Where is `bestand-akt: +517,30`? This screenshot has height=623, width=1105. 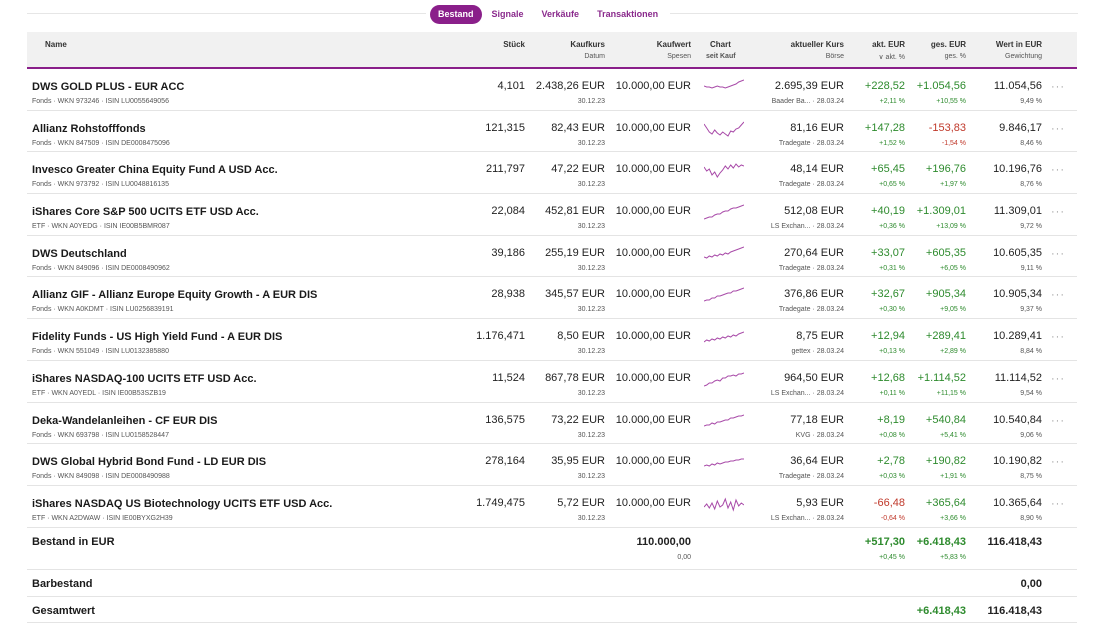 bestand-akt: +517,30 is located at coordinates (884, 541).